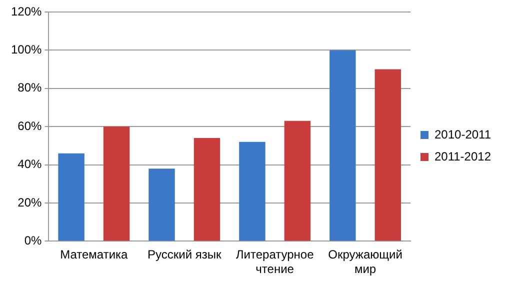  Describe the element at coordinates (275, 262) in the screenshot. I see `x-tick-label: Литературное чтение` at that location.